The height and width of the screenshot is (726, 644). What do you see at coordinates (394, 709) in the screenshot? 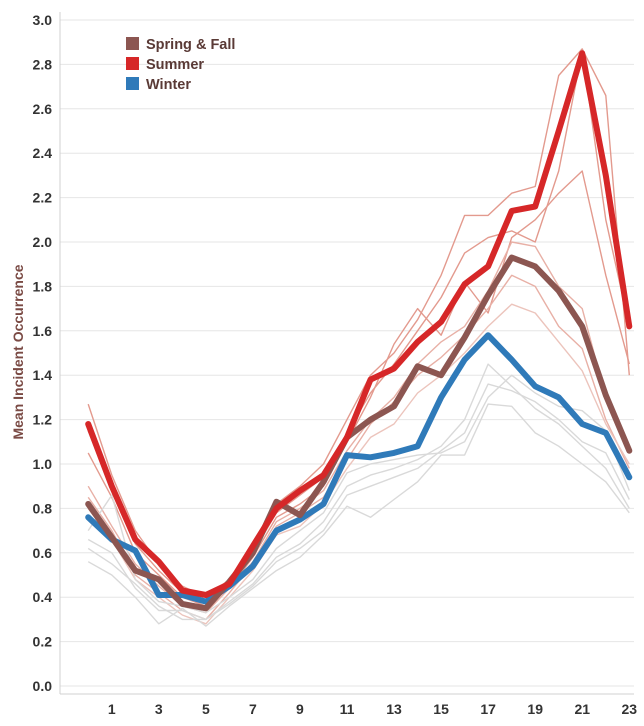
I see `x-tick-label: 13` at bounding box center [394, 709].